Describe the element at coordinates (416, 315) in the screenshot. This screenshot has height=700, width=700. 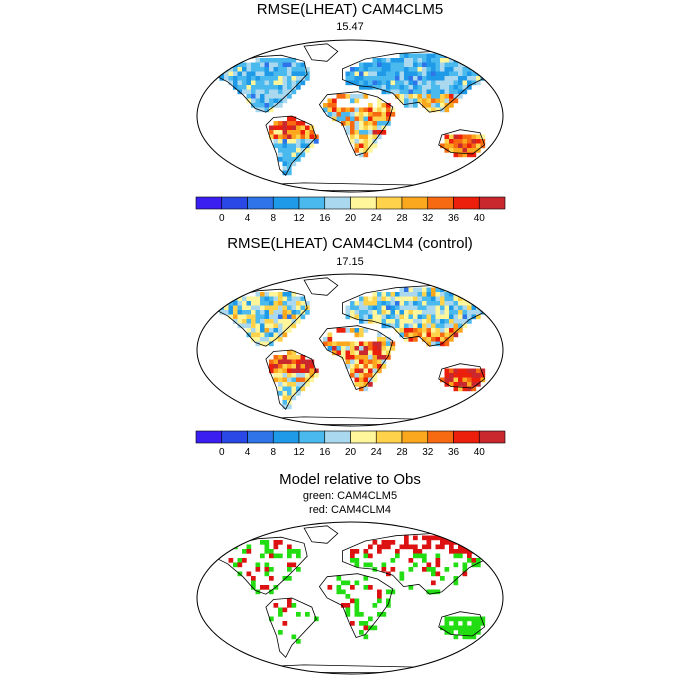
I see `coastline` at that location.